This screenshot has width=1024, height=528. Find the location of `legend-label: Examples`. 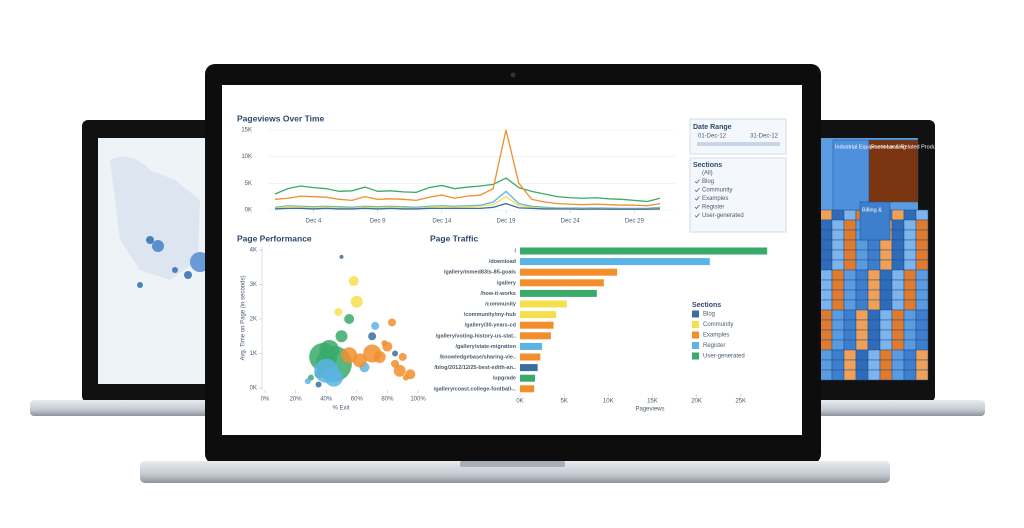

legend-label: Examples is located at coordinates (716, 336).